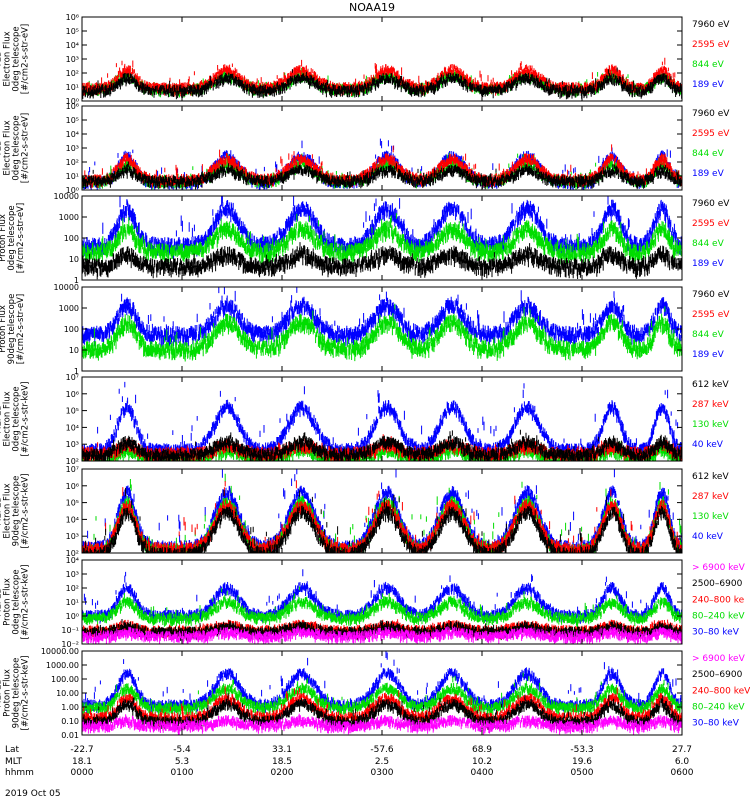 The height and width of the screenshot is (800, 750). Describe the element at coordinates (708, 335) in the screenshot. I see `panel-4-legend-green: 844 eV` at that location.